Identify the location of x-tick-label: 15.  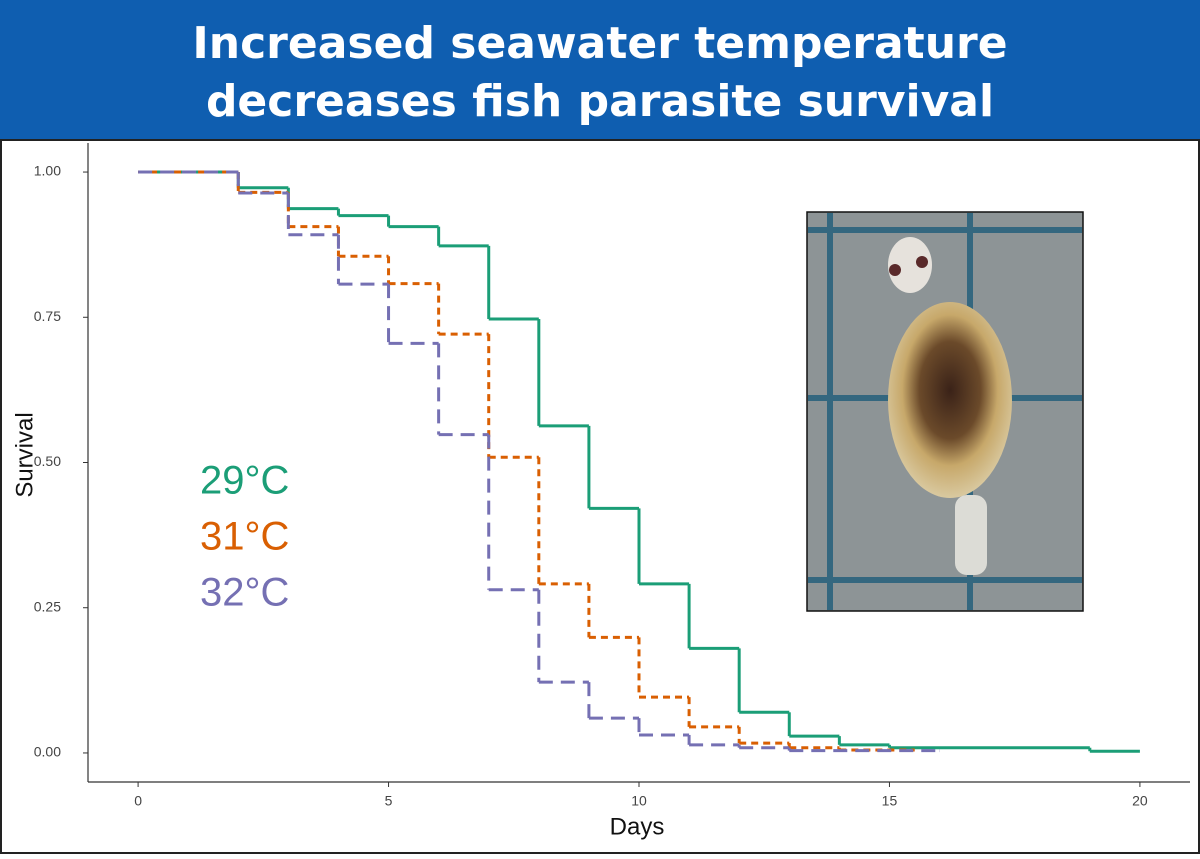
(890, 801).